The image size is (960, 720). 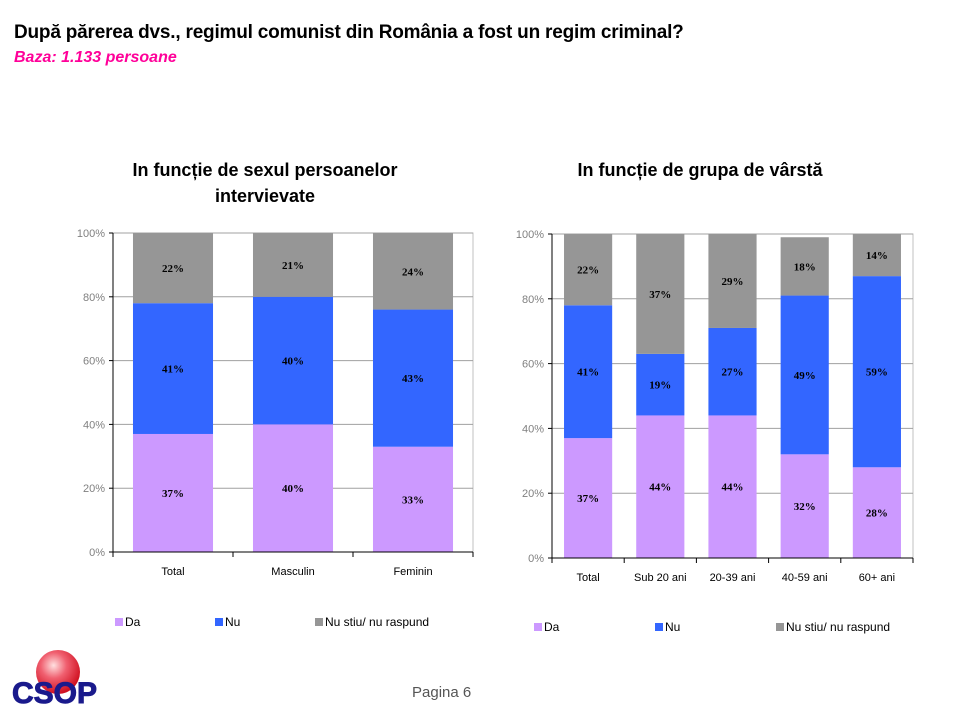 I want to click on chart-2-data-label: 29%, so click(x=733, y=282).